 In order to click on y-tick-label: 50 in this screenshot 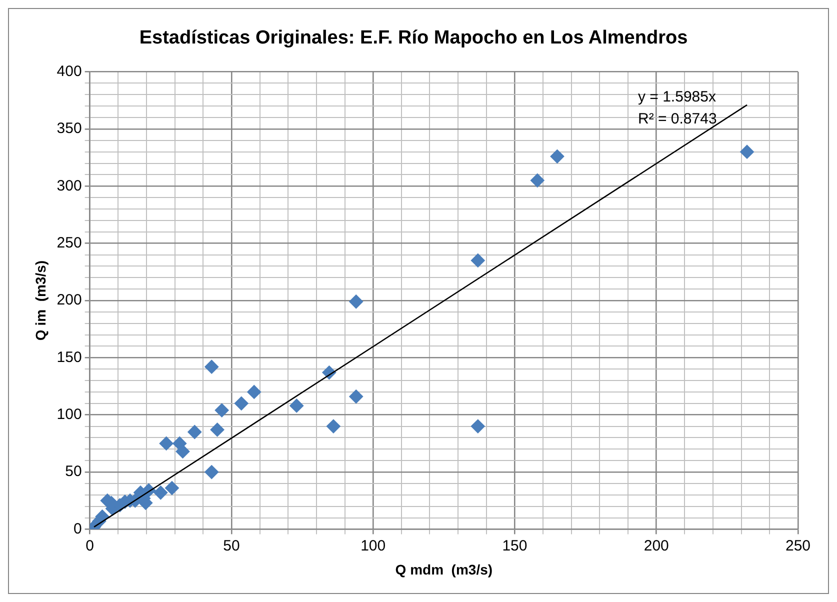, I will do `click(73, 471)`.